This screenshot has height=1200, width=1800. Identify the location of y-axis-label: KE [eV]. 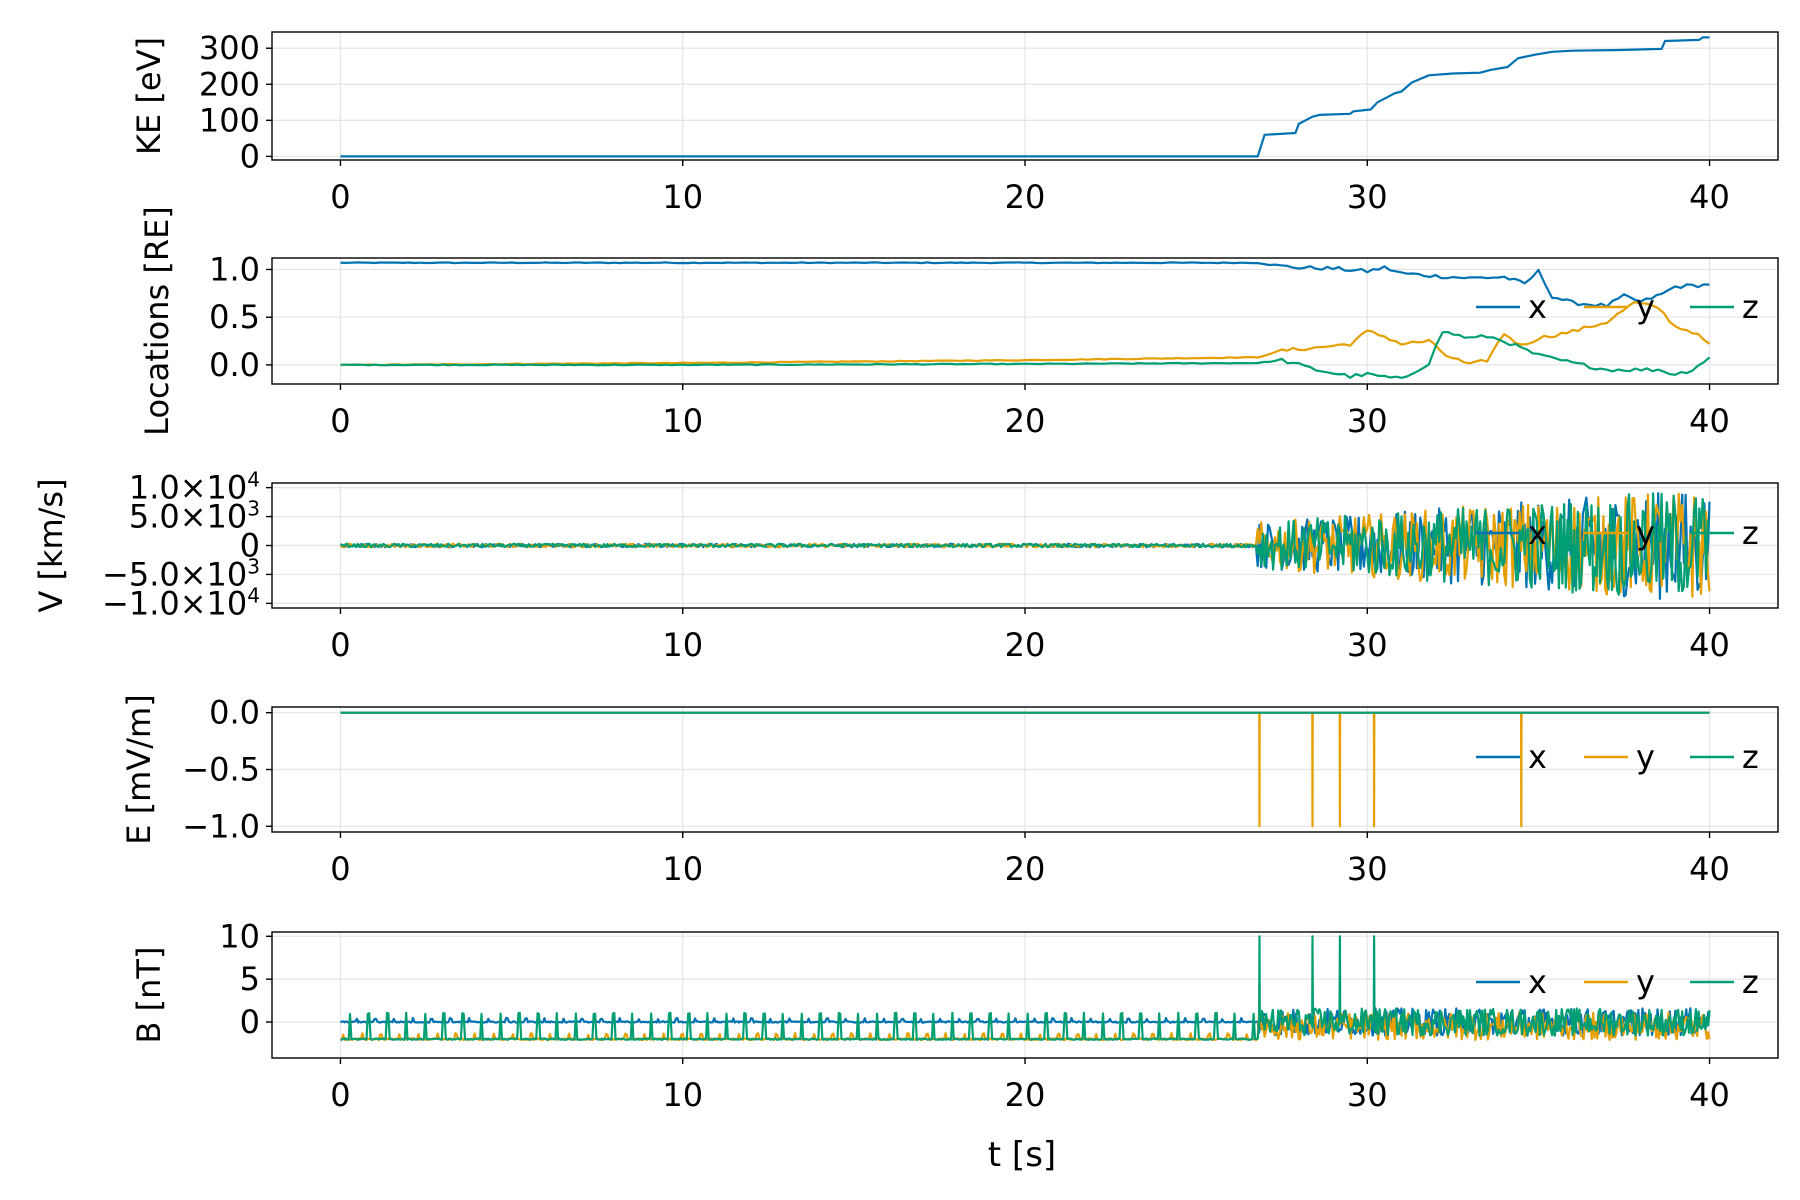
(149, 96).